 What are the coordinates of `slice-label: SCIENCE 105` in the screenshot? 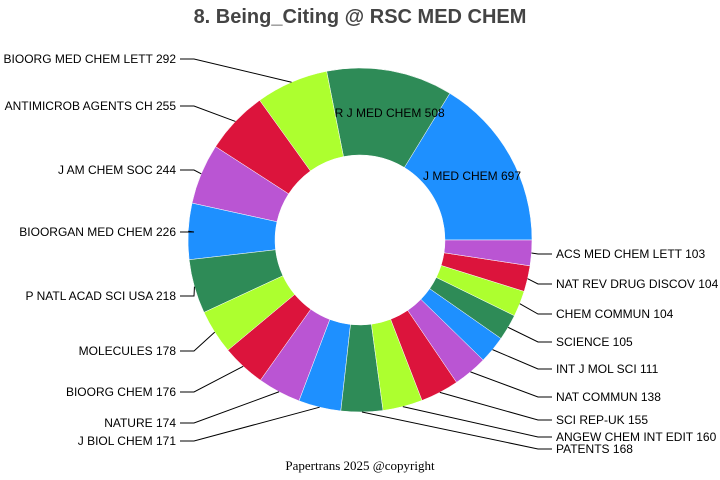 It's located at (594, 342).